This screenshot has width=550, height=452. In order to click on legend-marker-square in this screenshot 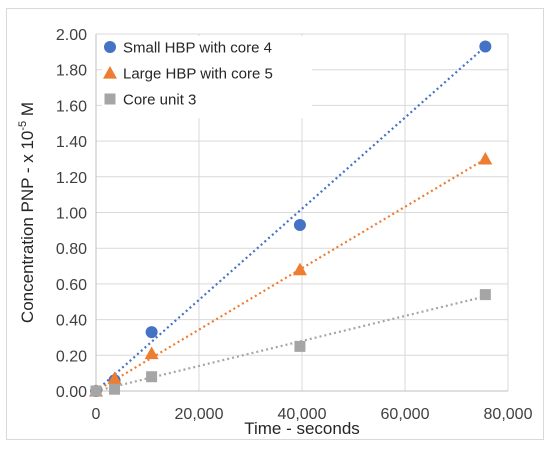, I will do `click(110, 99)`.